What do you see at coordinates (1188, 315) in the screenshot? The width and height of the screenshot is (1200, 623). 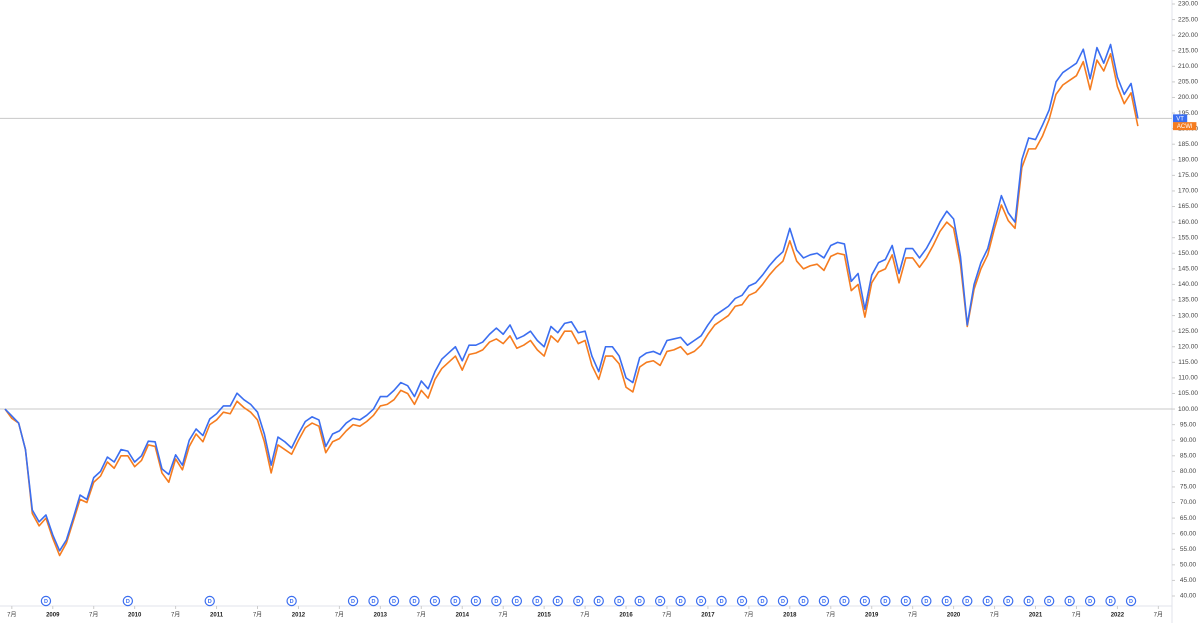 I see `y-tick-label: 130.00` at bounding box center [1188, 315].